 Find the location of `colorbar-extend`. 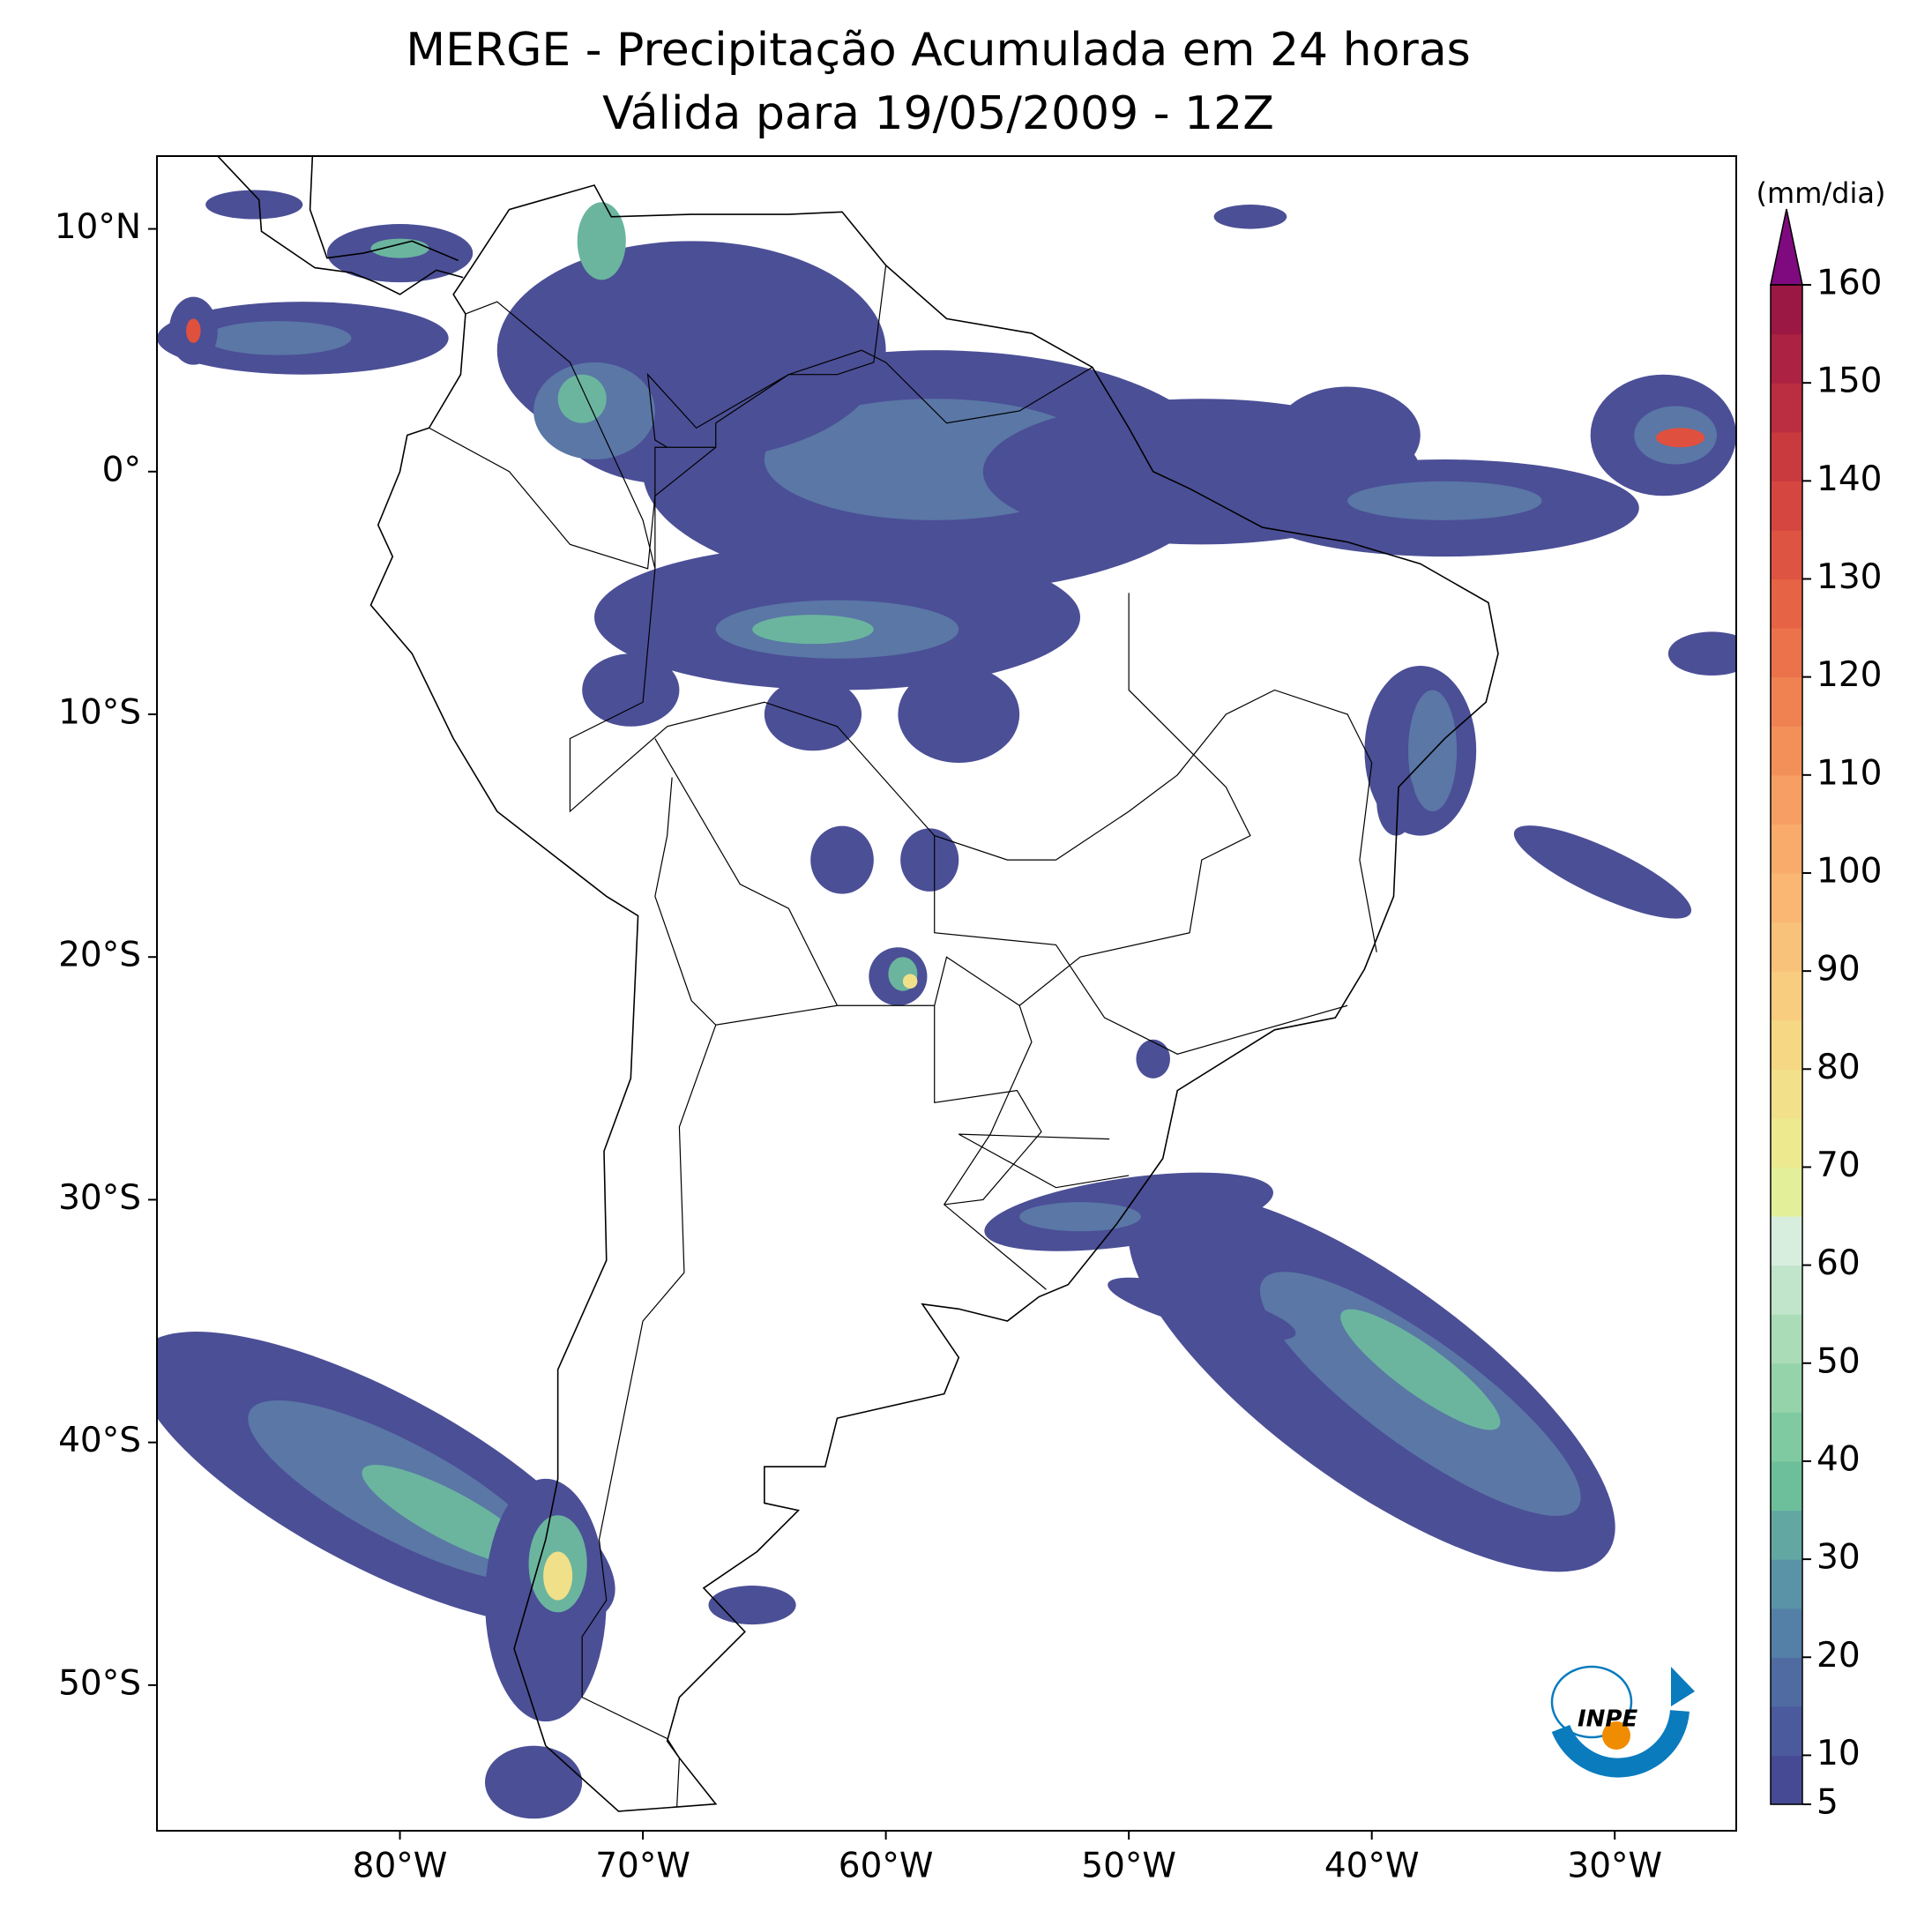

colorbar-extend is located at coordinates (1786, 247).